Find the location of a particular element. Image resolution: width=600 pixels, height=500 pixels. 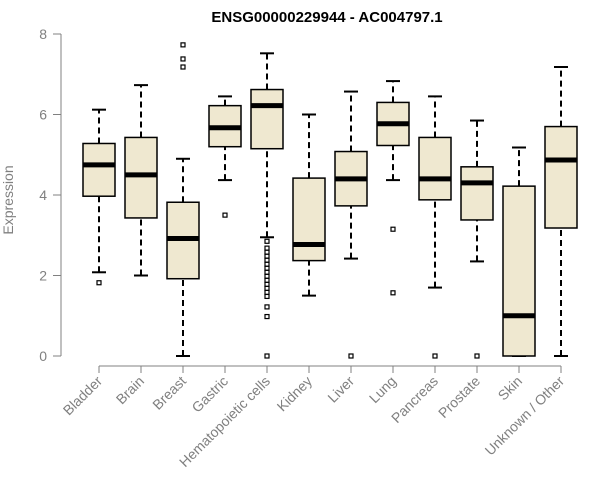

x-tick-label: Liver is located at coordinates (340, 389).